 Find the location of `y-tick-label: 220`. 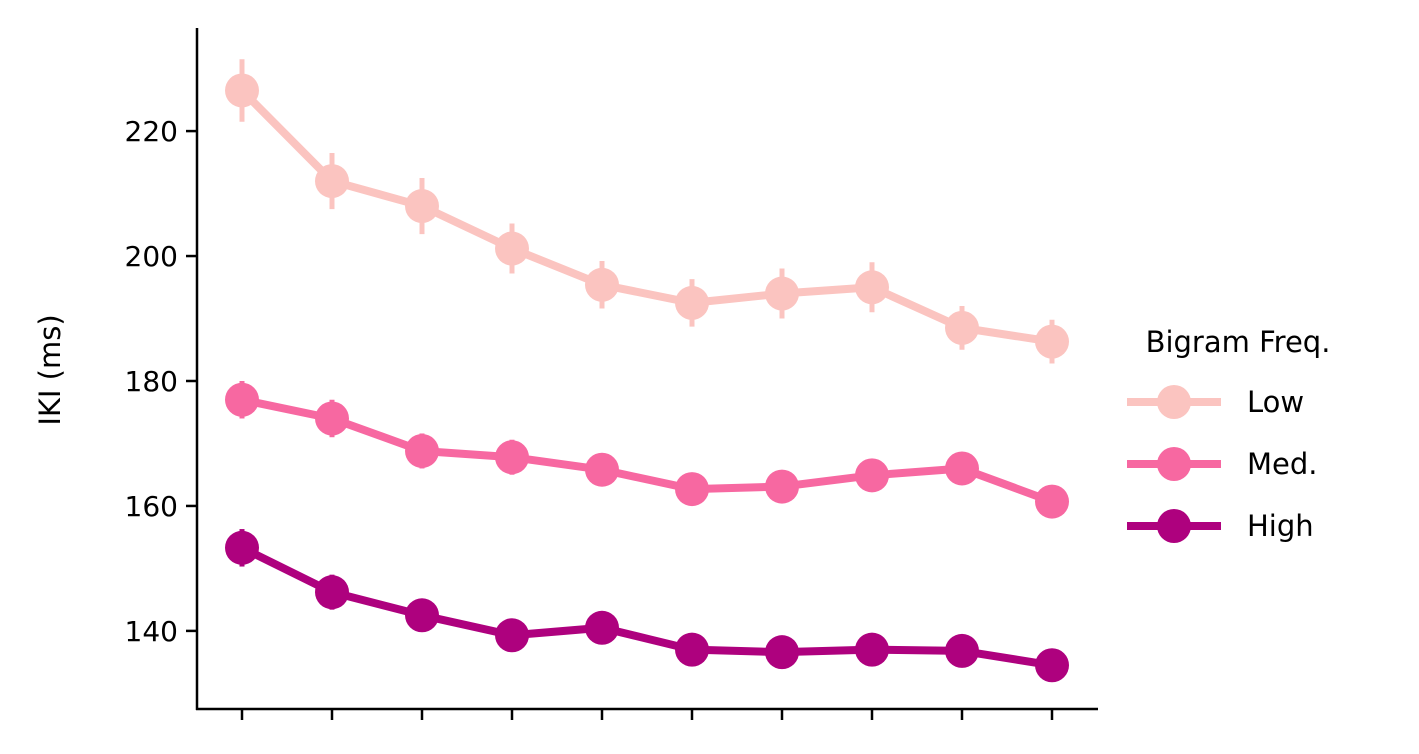

y-tick-label: 220 is located at coordinates (151, 131).